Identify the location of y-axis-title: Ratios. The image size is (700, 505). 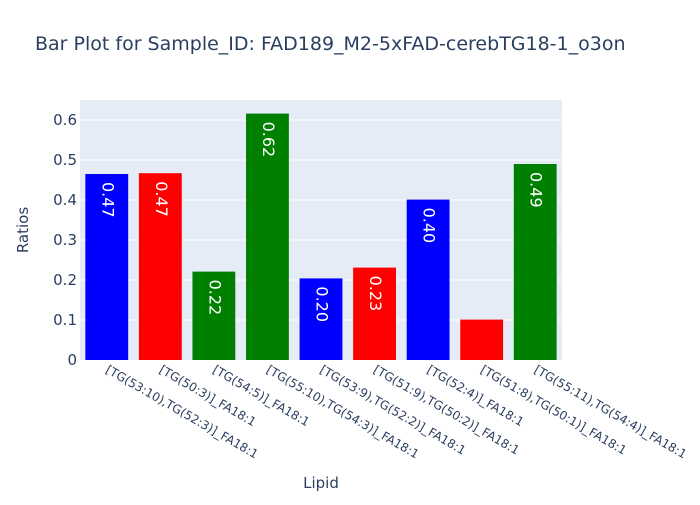
(23, 230).